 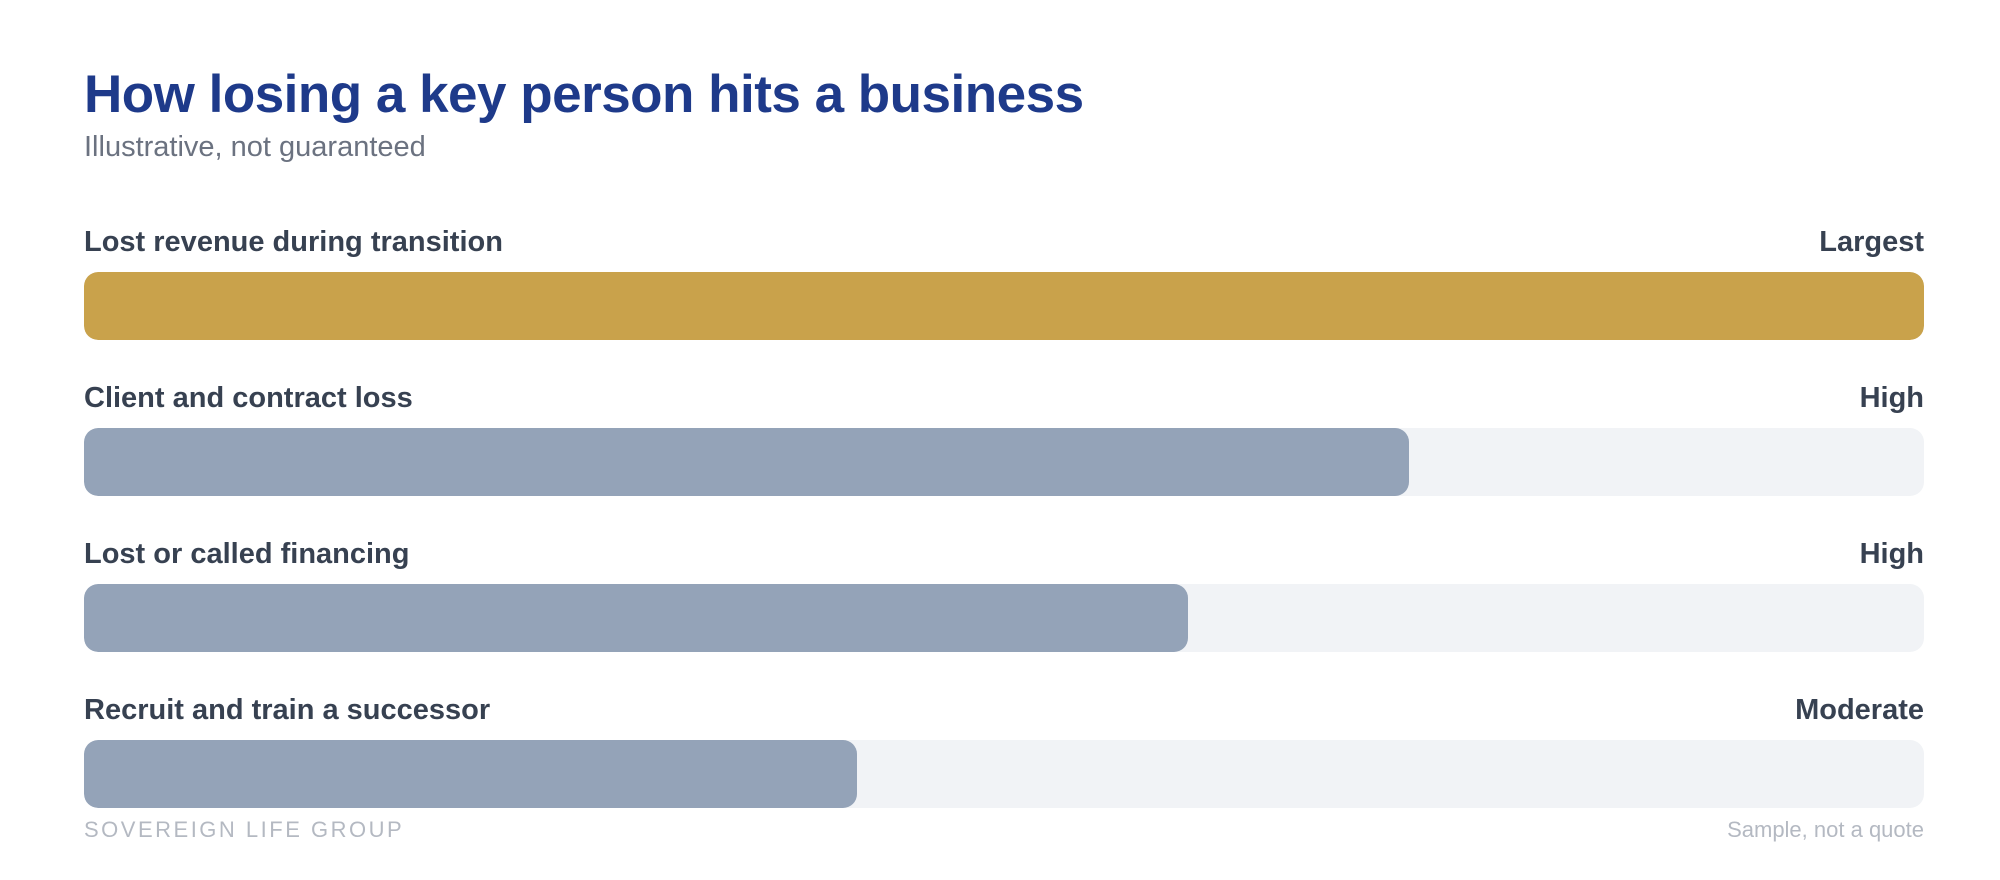 What do you see at coordinates (1825, 829) in the screenshot?
I see `disclaimer-footer: Sample, not a quote` at bounding box center [1825, 829].